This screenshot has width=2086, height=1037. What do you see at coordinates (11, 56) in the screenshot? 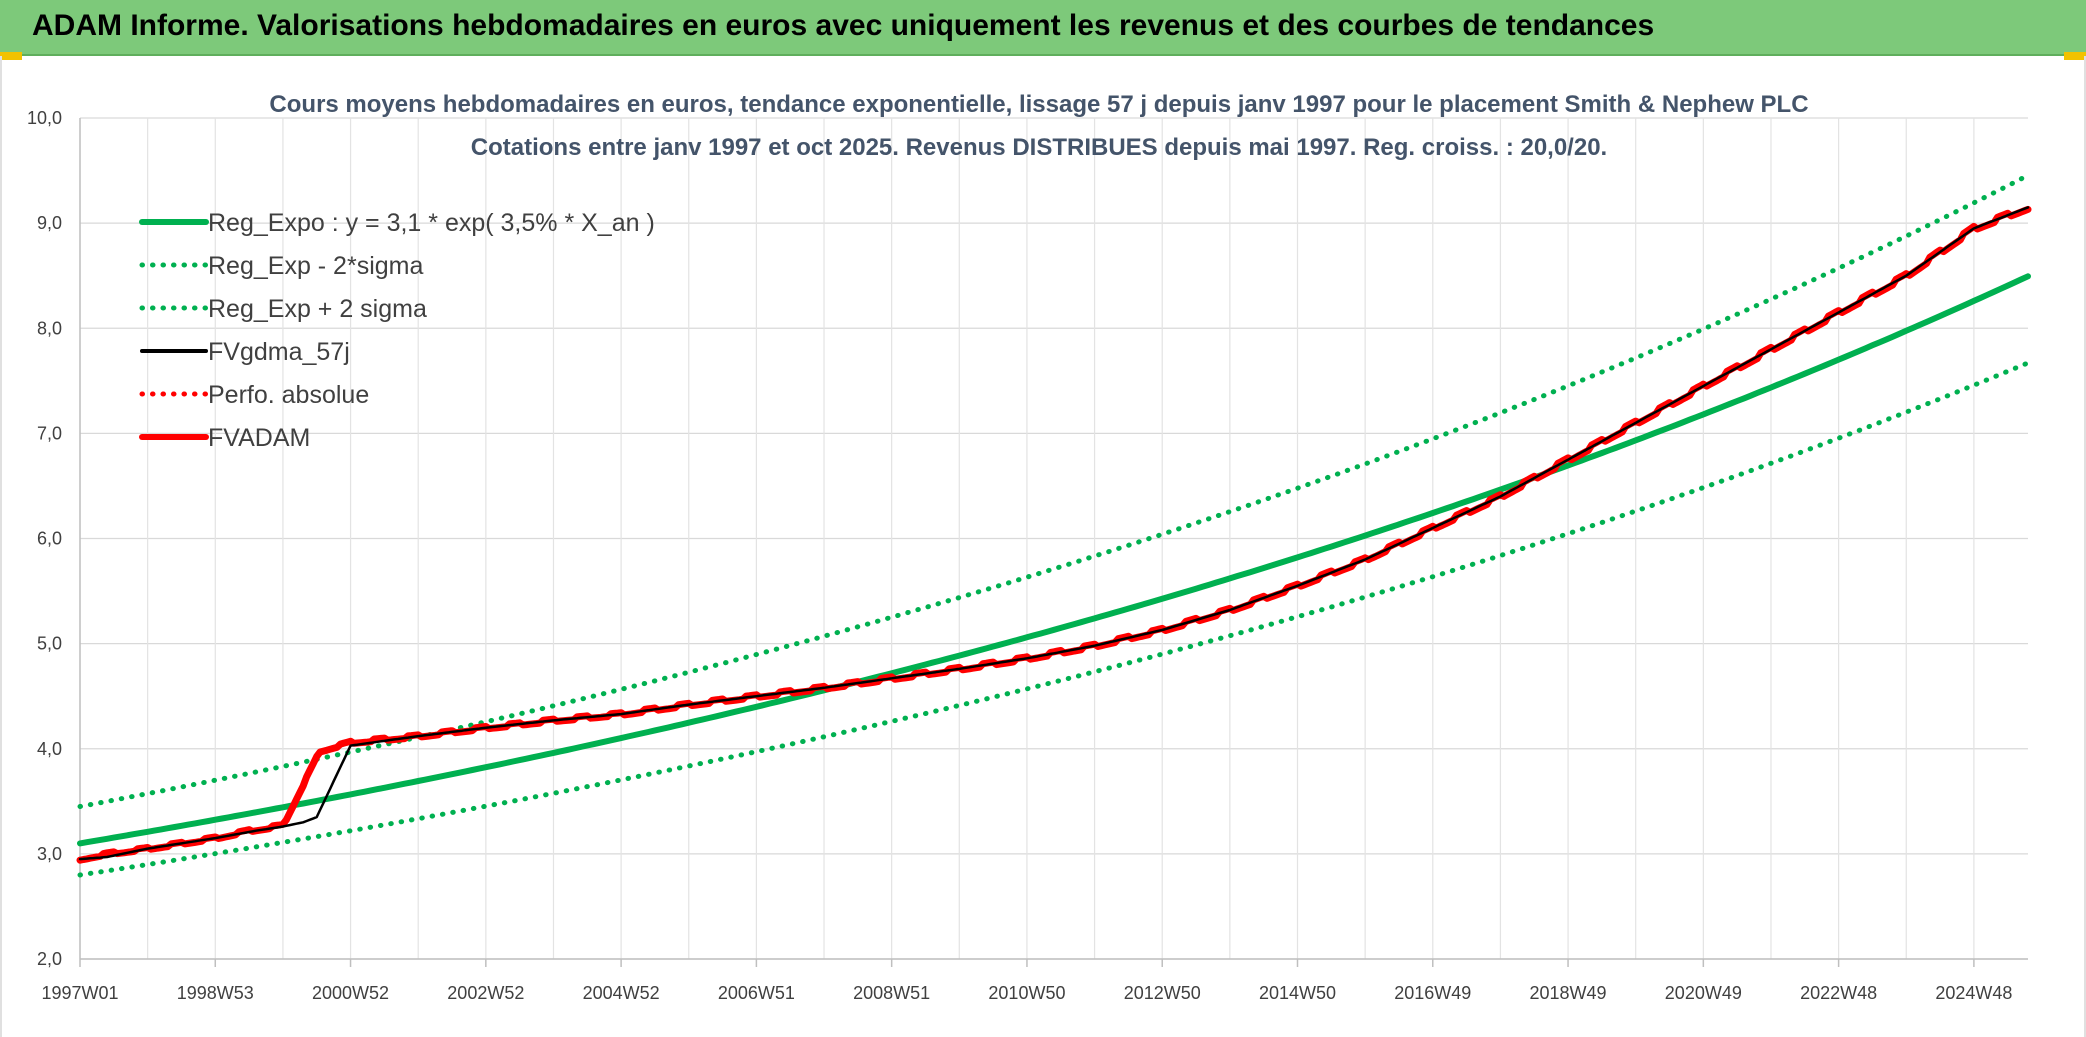
I see `corner-mark-left` at bounding box center [11, 56].